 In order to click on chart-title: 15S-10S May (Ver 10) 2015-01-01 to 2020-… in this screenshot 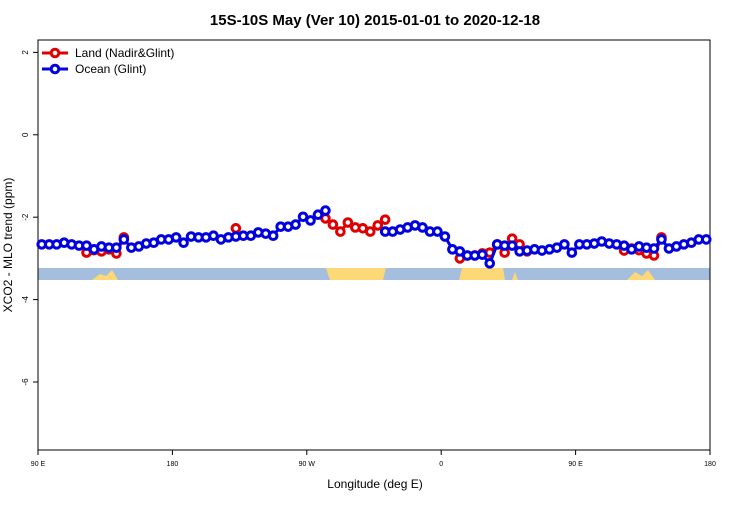, I will do `click(375, 20)`.